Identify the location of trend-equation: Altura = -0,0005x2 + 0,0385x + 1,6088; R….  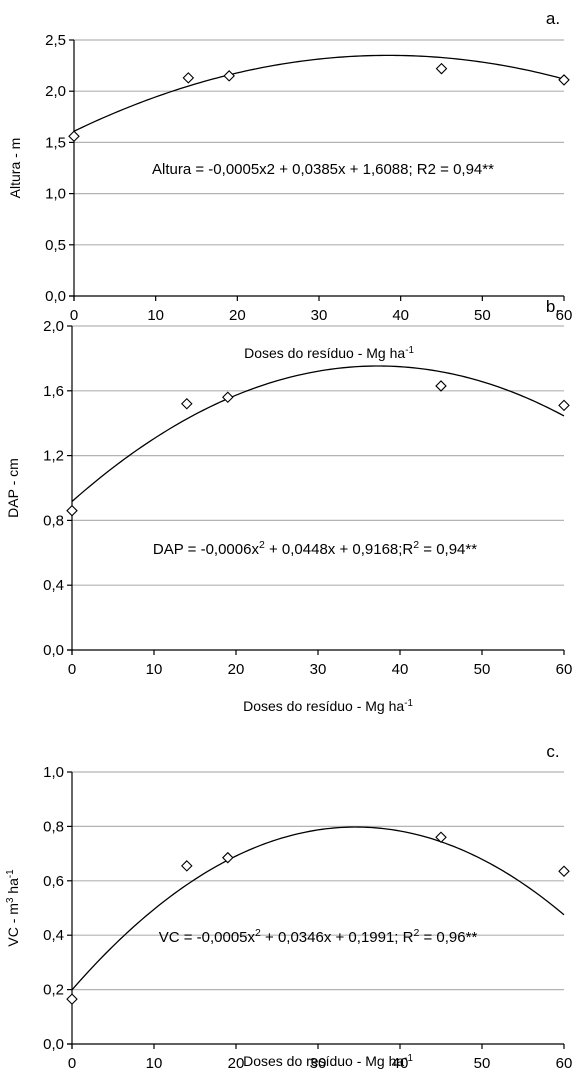
(323, 169).